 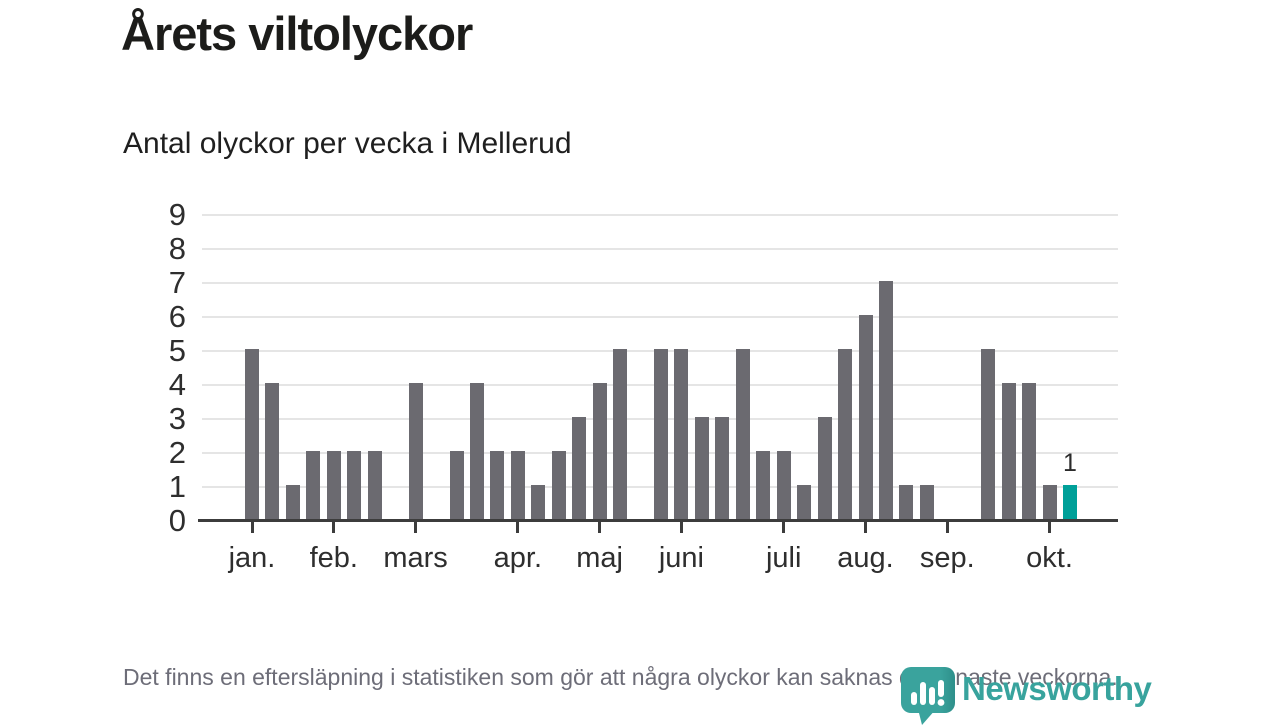 What do you see at coordinates (660, 283) in the screenshot?
I see `gridline-y7` at bounding box center [660, 283].